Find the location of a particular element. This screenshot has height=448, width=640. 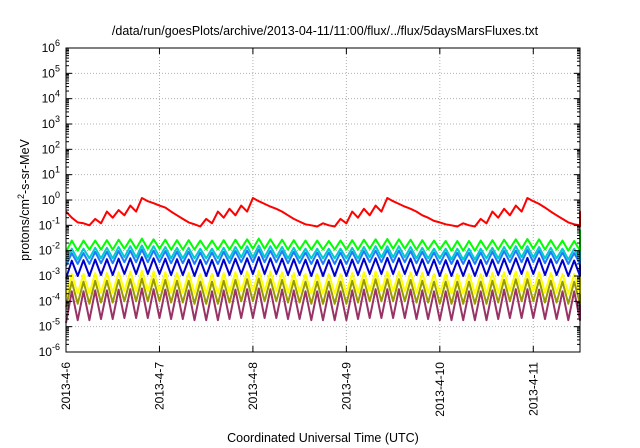

x-tick-label: 2013-4-8 is located at coordinates (253, 386).